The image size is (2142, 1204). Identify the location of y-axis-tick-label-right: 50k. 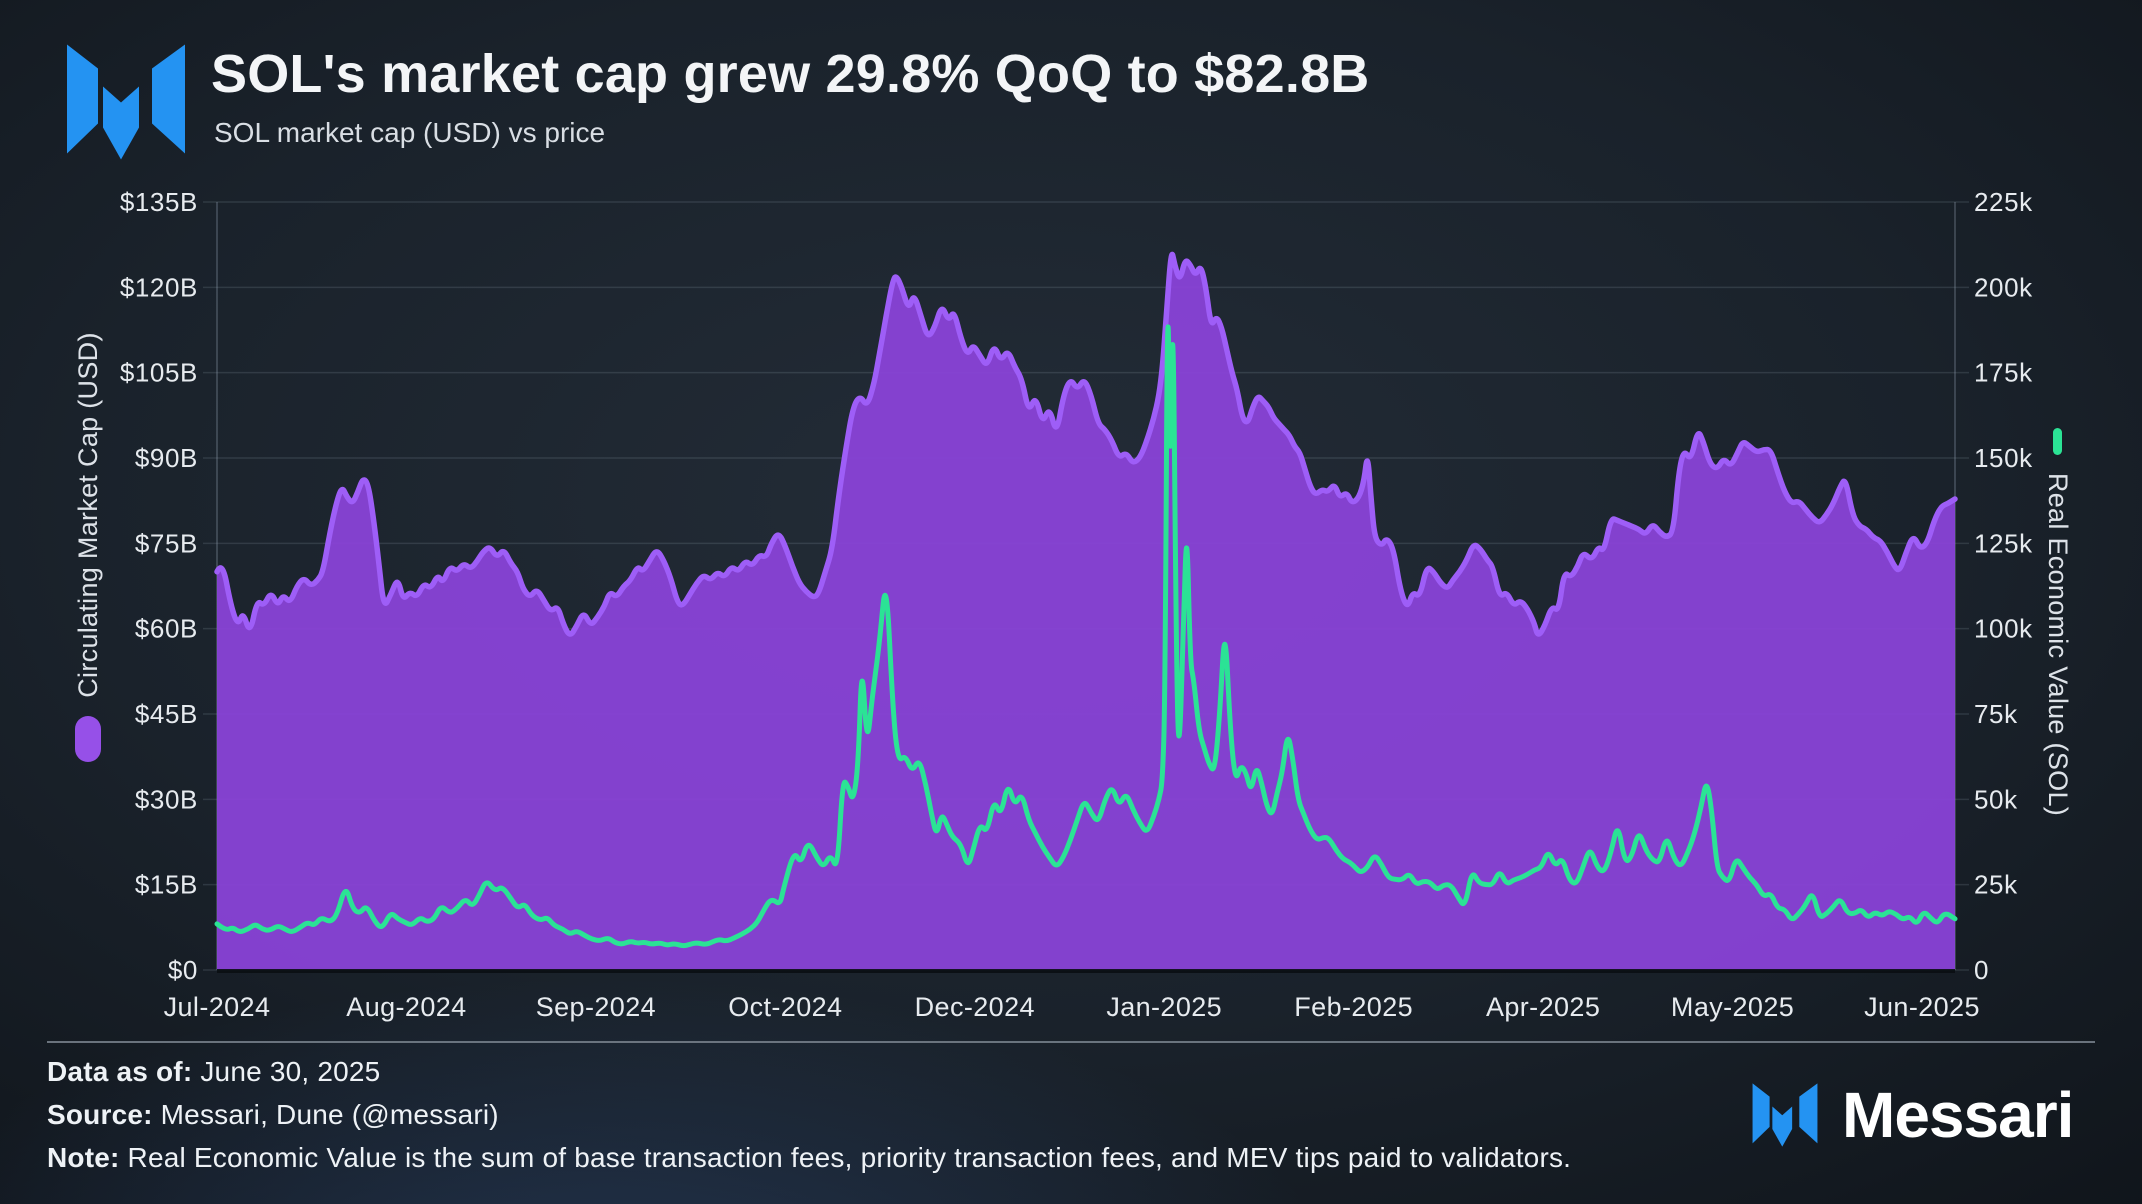
(1996, 799).